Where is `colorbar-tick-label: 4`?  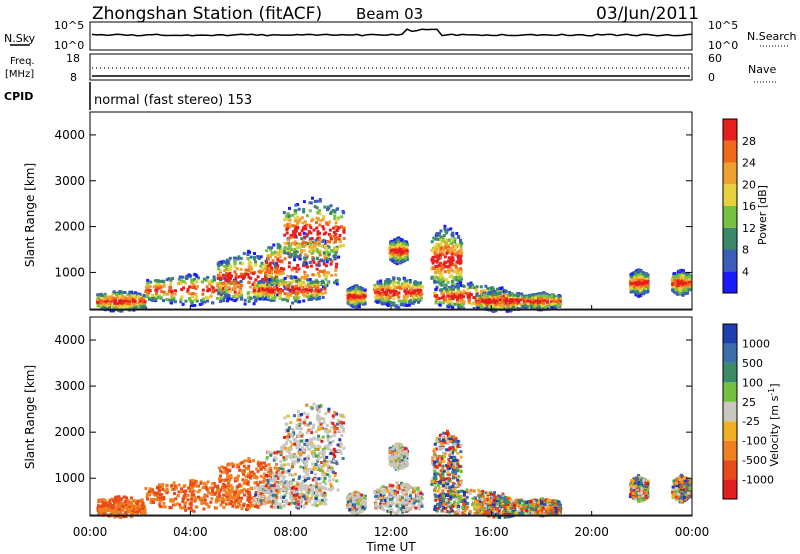 colorbar-tick-label: 4 is located at coordinates (745, 271).